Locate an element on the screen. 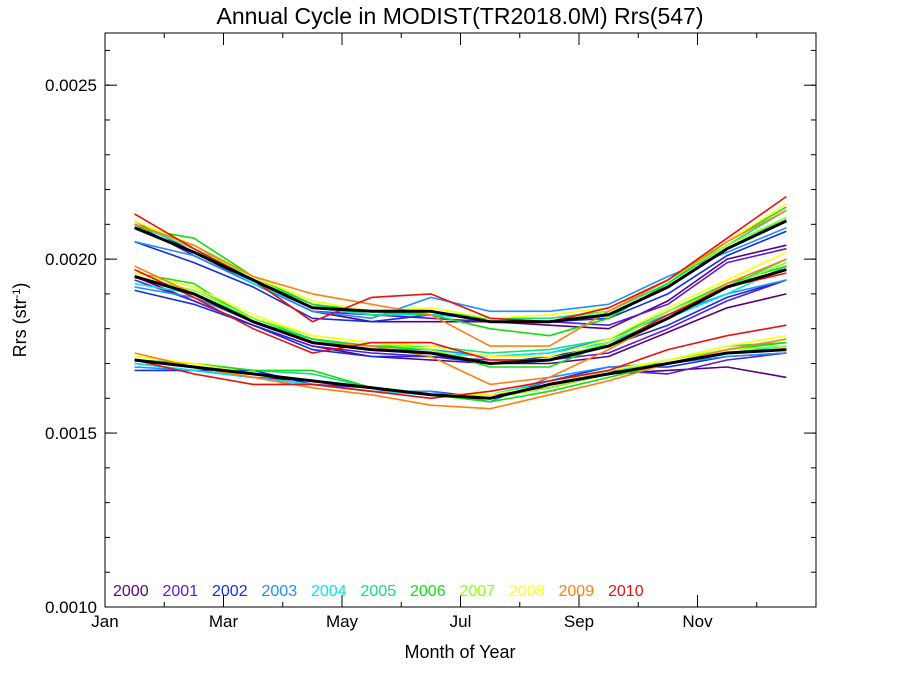 The height and width of the screenshot is (675, 900). y-axis-label-main: Rrs (str is located at coordinates (20, 327).